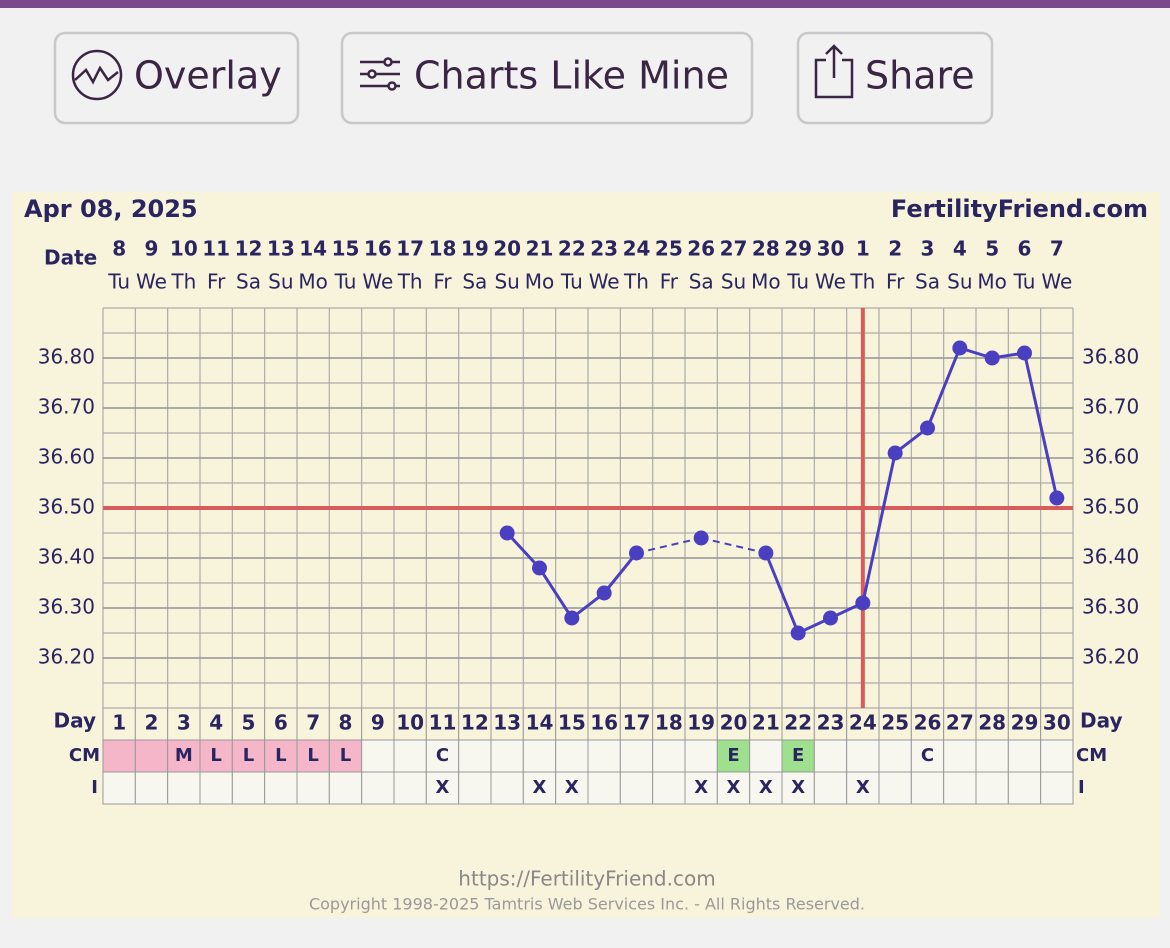 This screenshot has height=948, width=1170. Describe the element at coordinates (378, 723) in the screenshot. I see `day-number: 9` at that location.